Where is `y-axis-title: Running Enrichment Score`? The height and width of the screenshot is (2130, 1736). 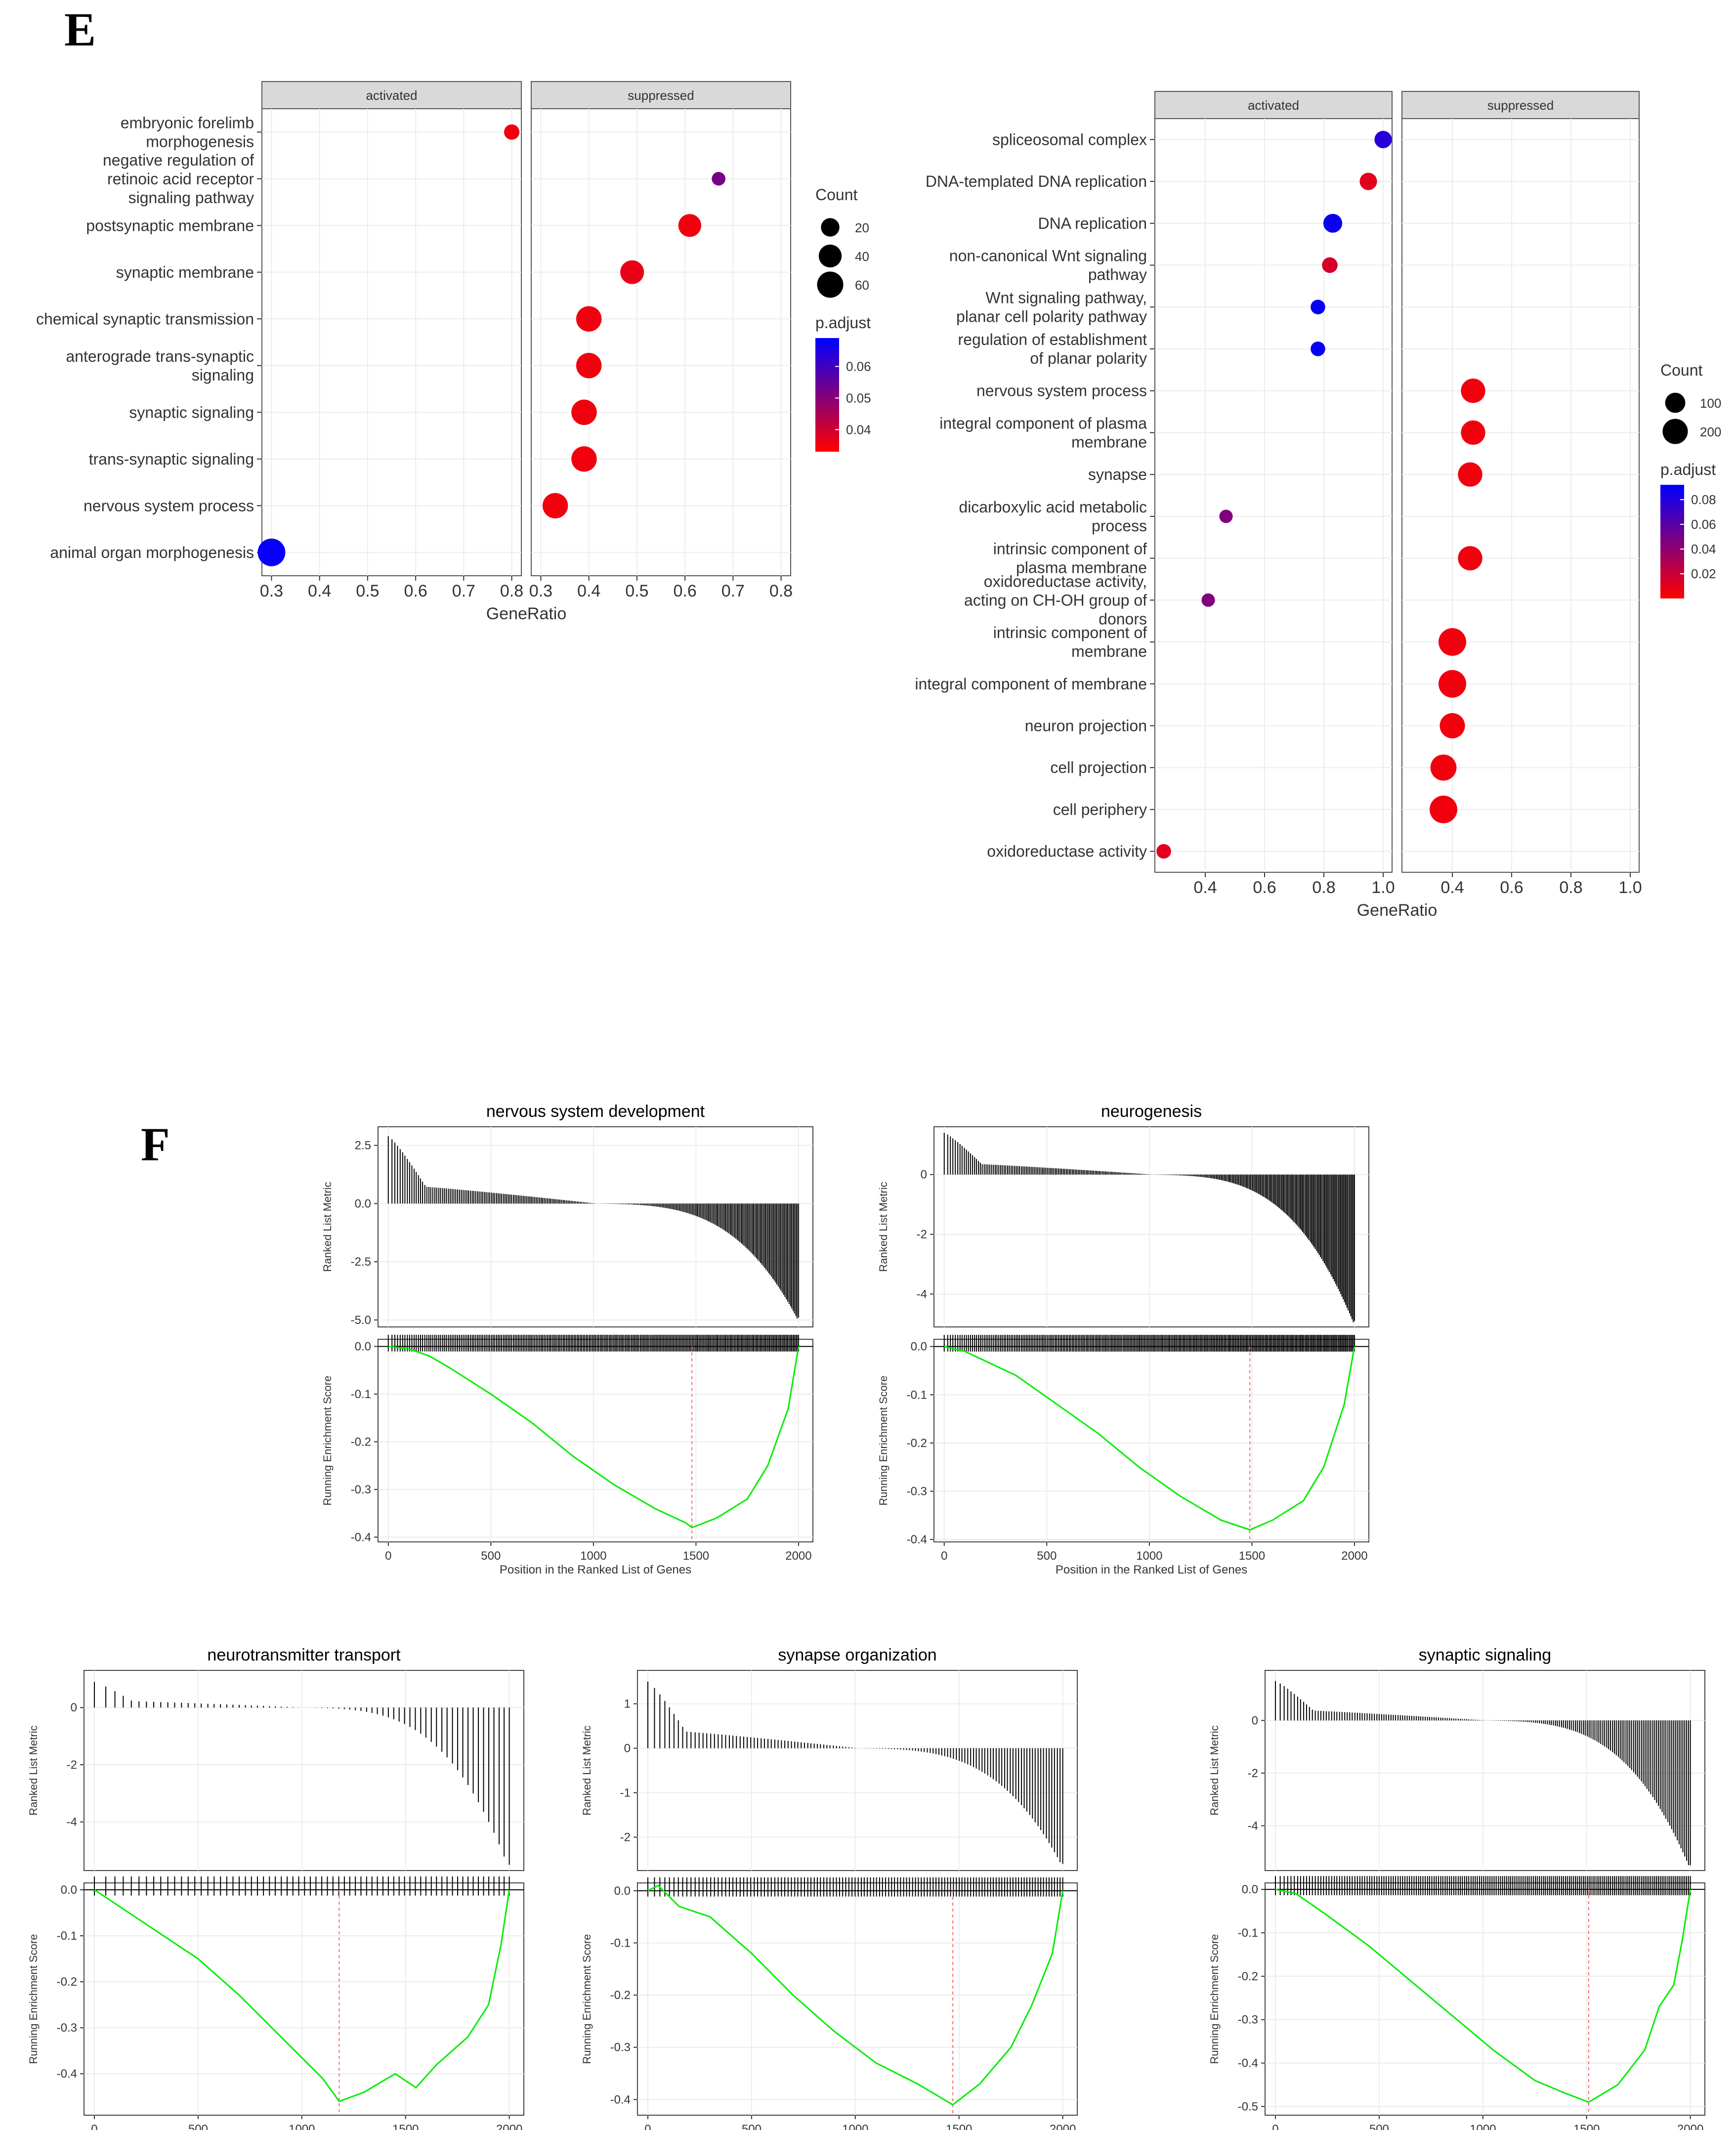
y-axis-title: Running Enrichment Score is located at coordinates (34, 1999).